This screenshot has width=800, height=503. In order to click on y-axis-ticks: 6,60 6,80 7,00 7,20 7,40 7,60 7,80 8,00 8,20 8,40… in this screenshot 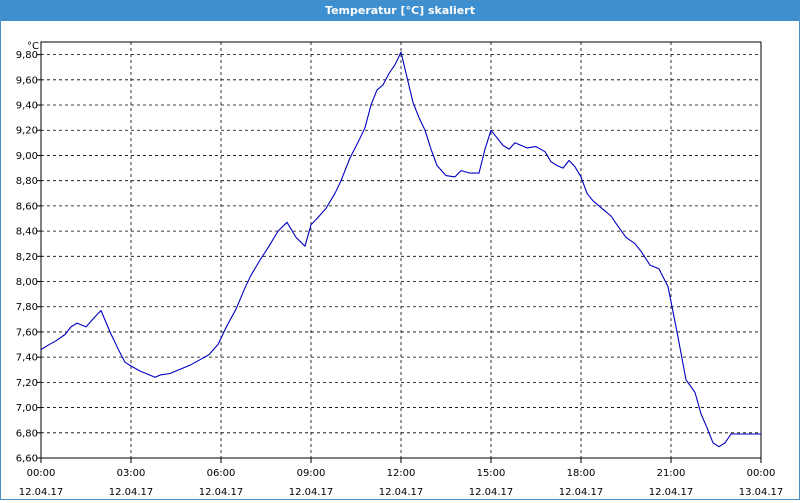, I will do `click(28, 257)`.